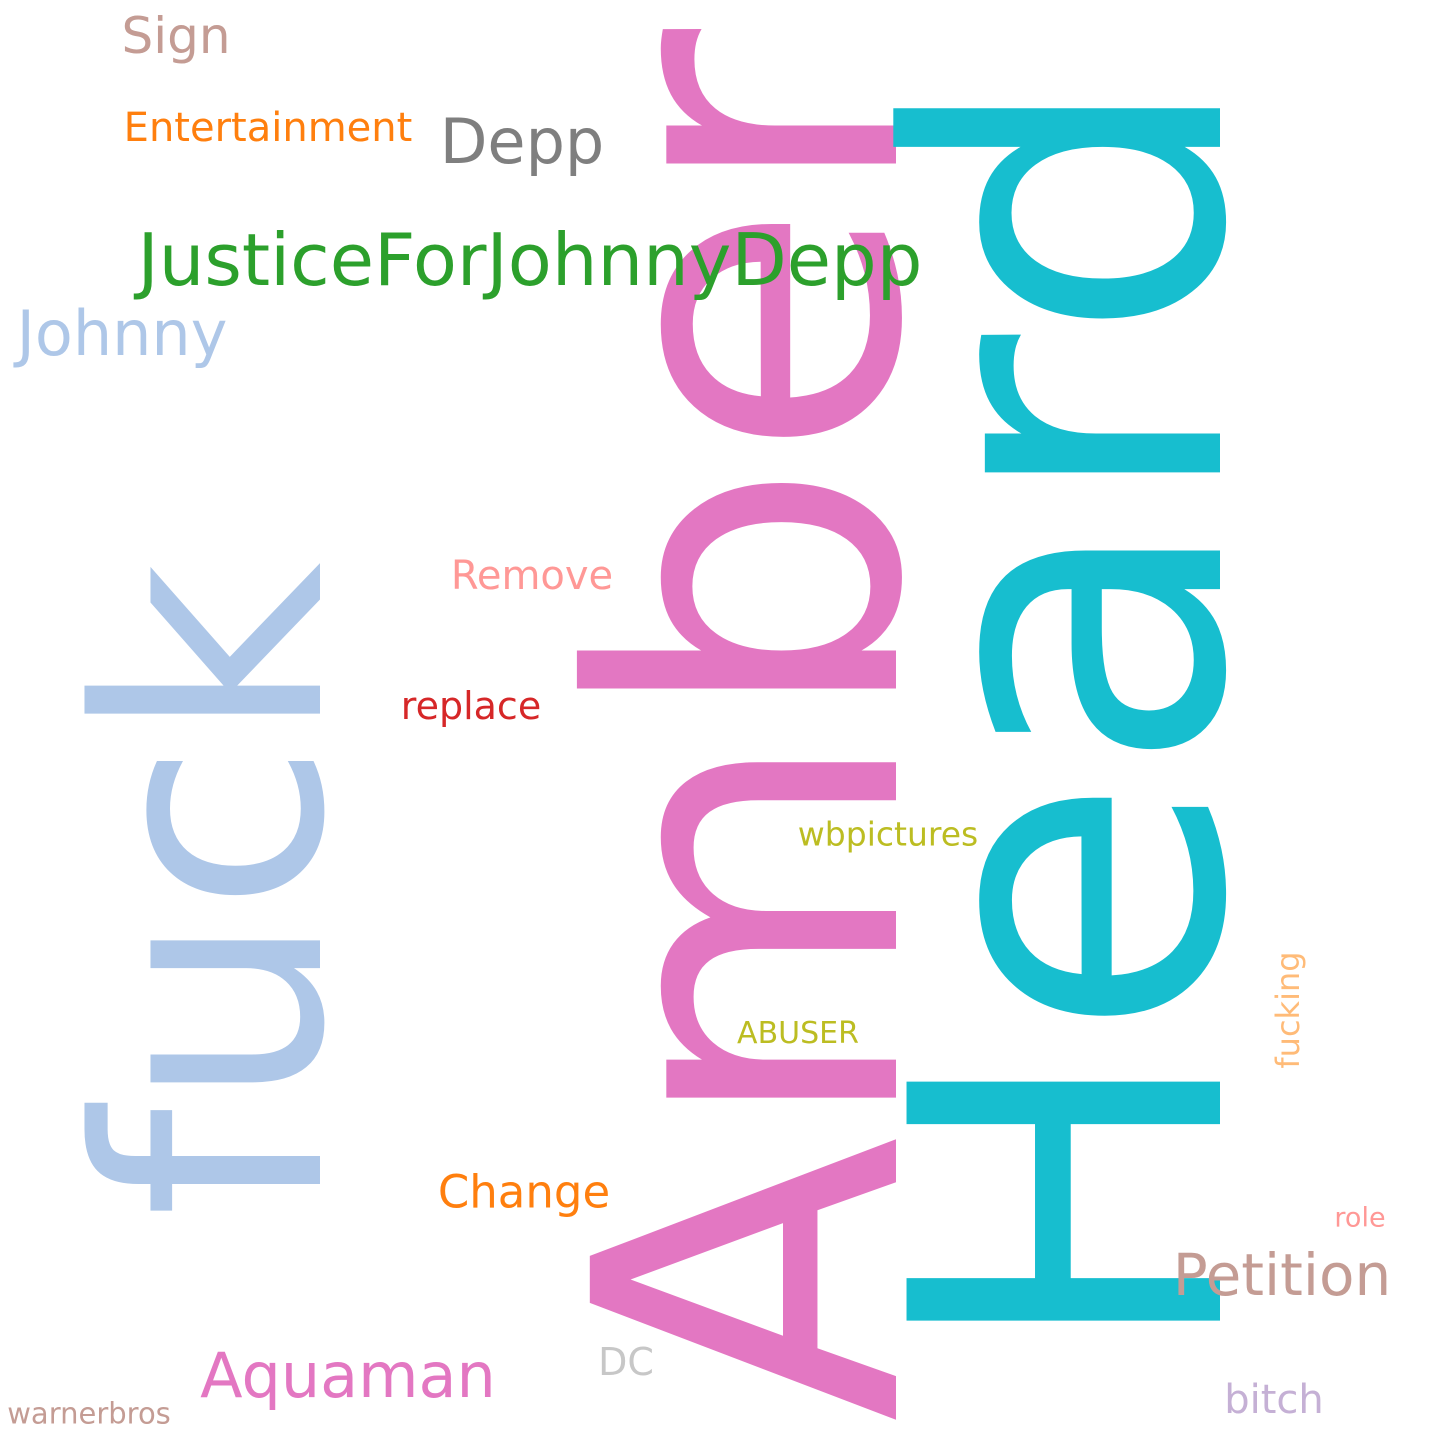 The height and width of the screenshot is (1440, 1440). What do you see at coordinates (213, 890) in the screenshot?
I see `word-fuck: fuck` at bounding box center [213, 890].